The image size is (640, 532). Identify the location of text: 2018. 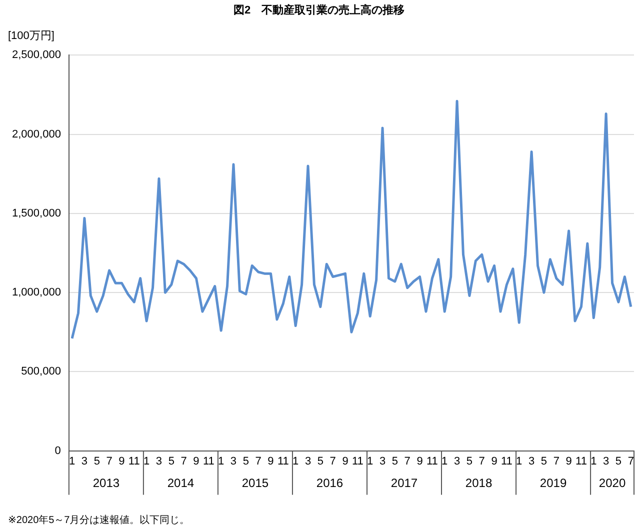
(478, 483).